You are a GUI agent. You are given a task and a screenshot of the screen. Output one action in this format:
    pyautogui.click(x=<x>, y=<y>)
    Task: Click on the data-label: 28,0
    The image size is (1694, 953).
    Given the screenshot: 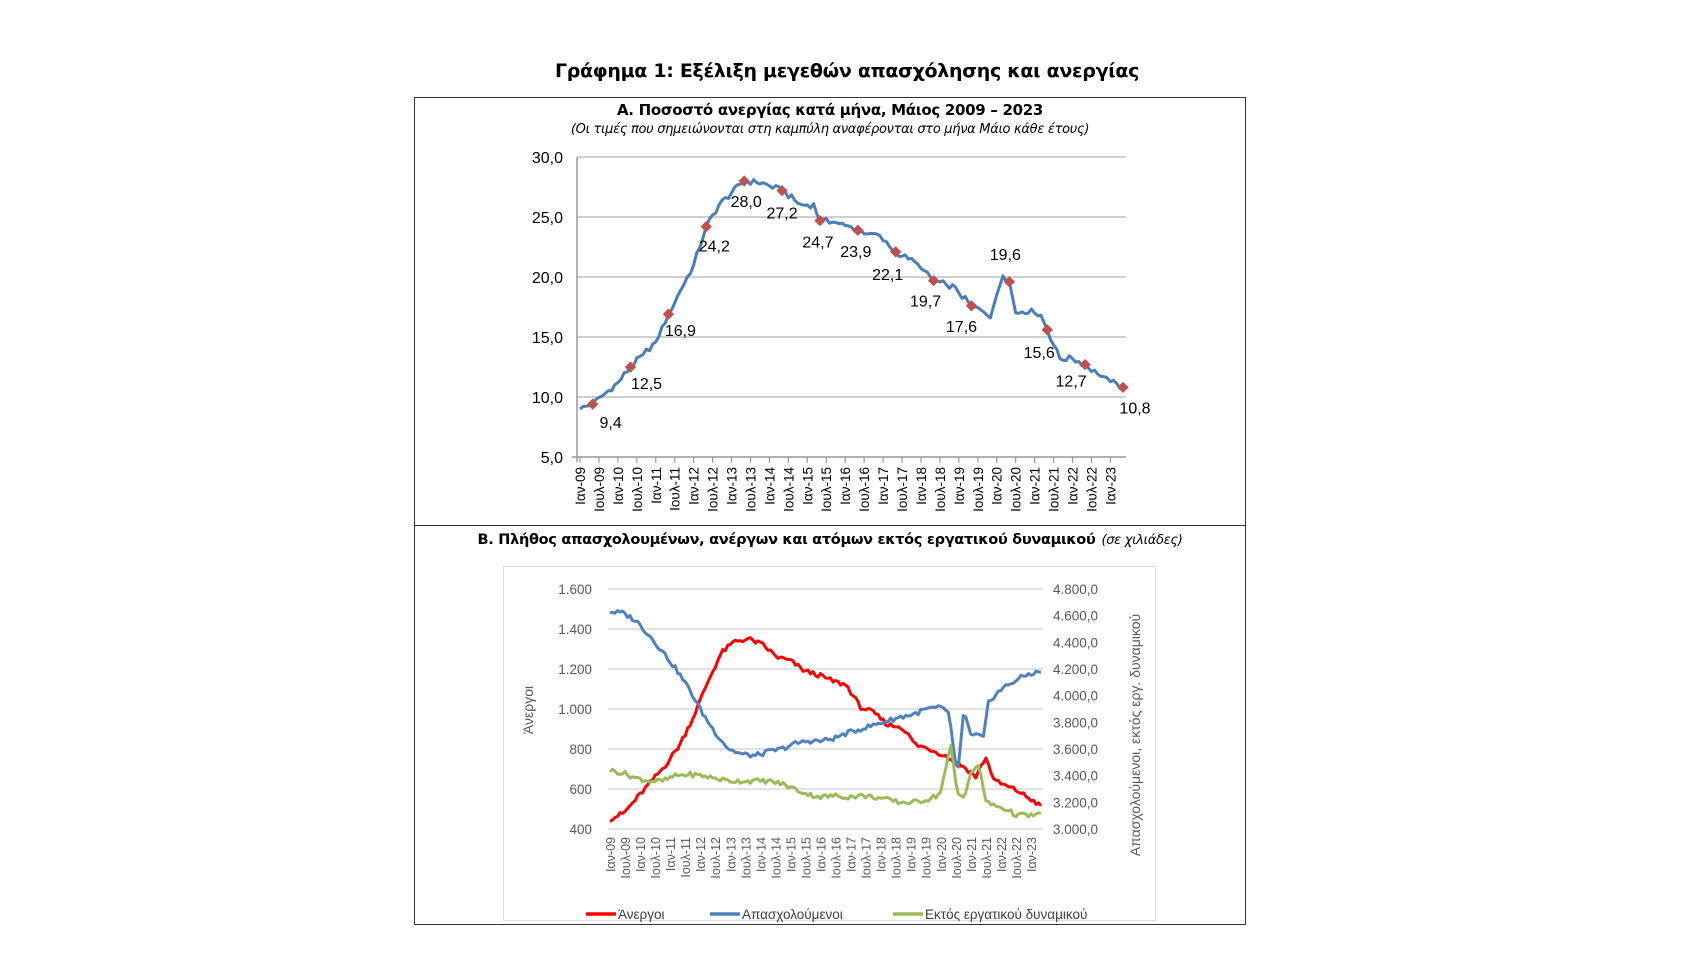 What is the action you would take?
    pyautogui.click(x=746, y=202)
    